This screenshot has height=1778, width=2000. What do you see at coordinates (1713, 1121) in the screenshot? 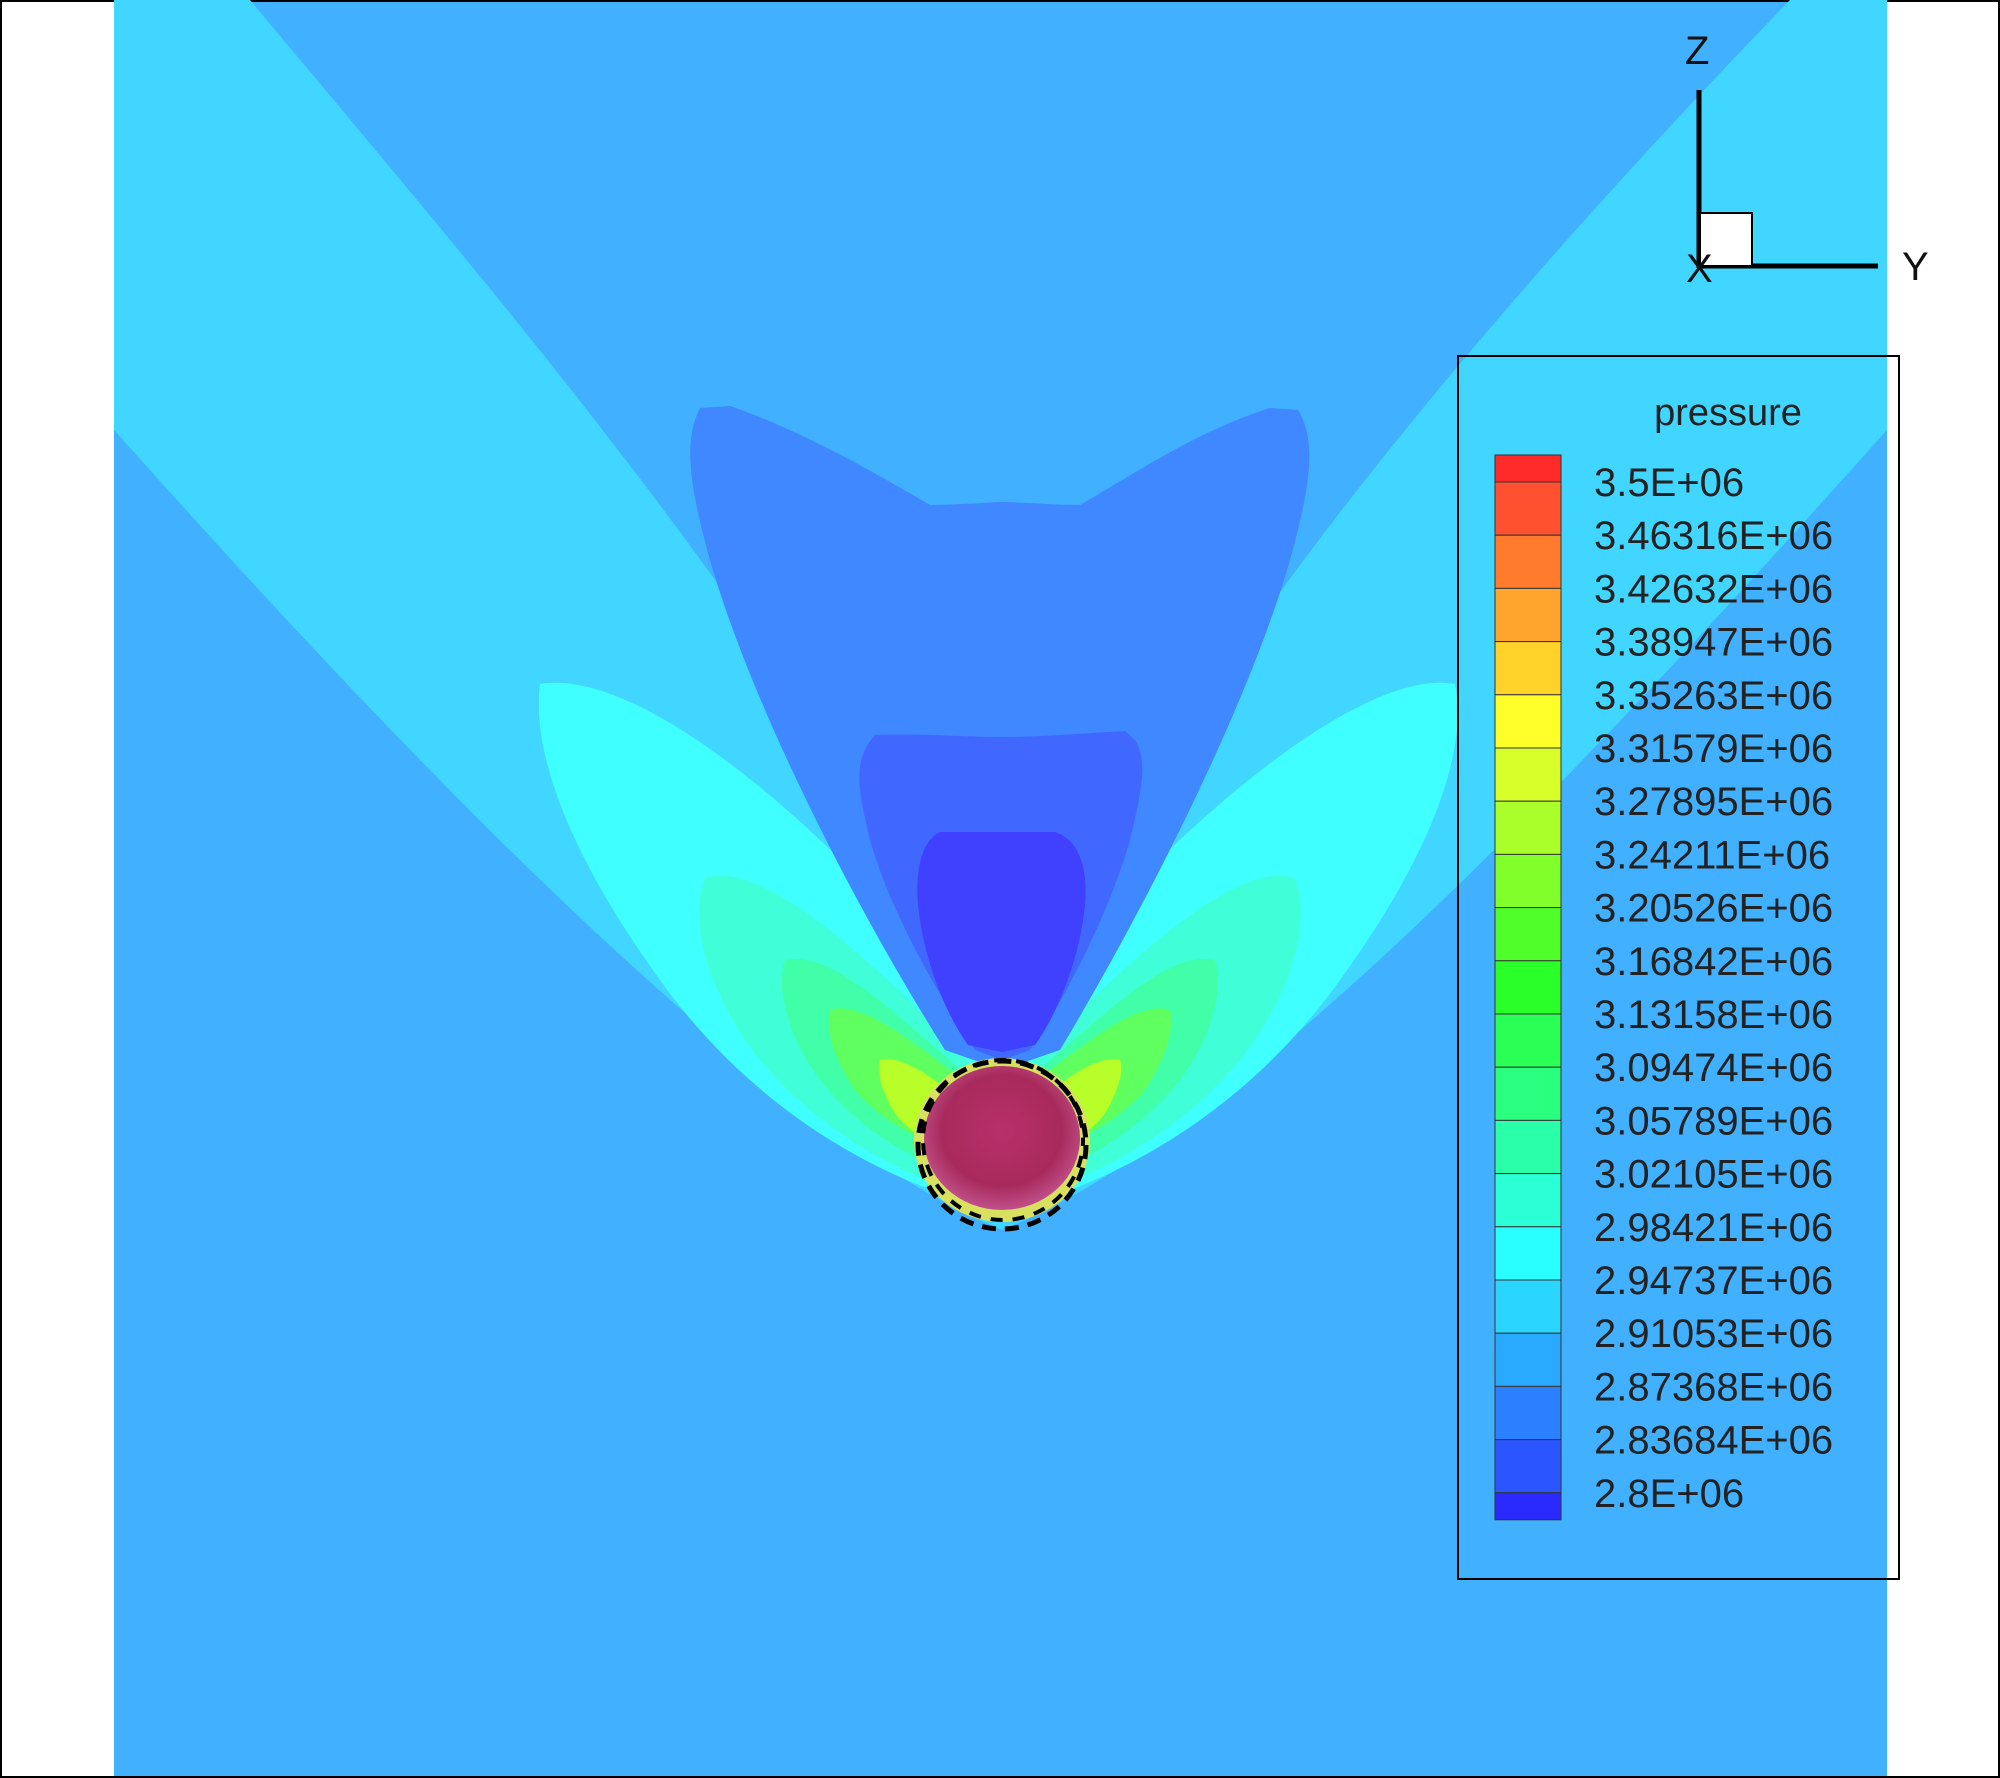
I see `legend-level-label: 3.05789E+06` at bounding box center [1713, 1121].